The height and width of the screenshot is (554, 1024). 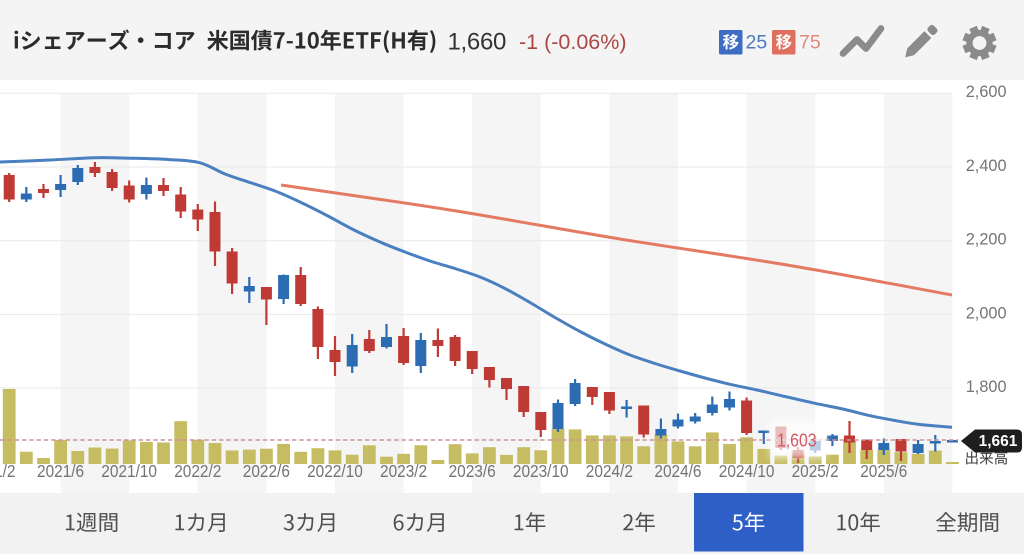 What do you see at coordinates (883, 471) in the screenshot?
I see `svg-text: 2025/6` at bounding box center [883, 471].